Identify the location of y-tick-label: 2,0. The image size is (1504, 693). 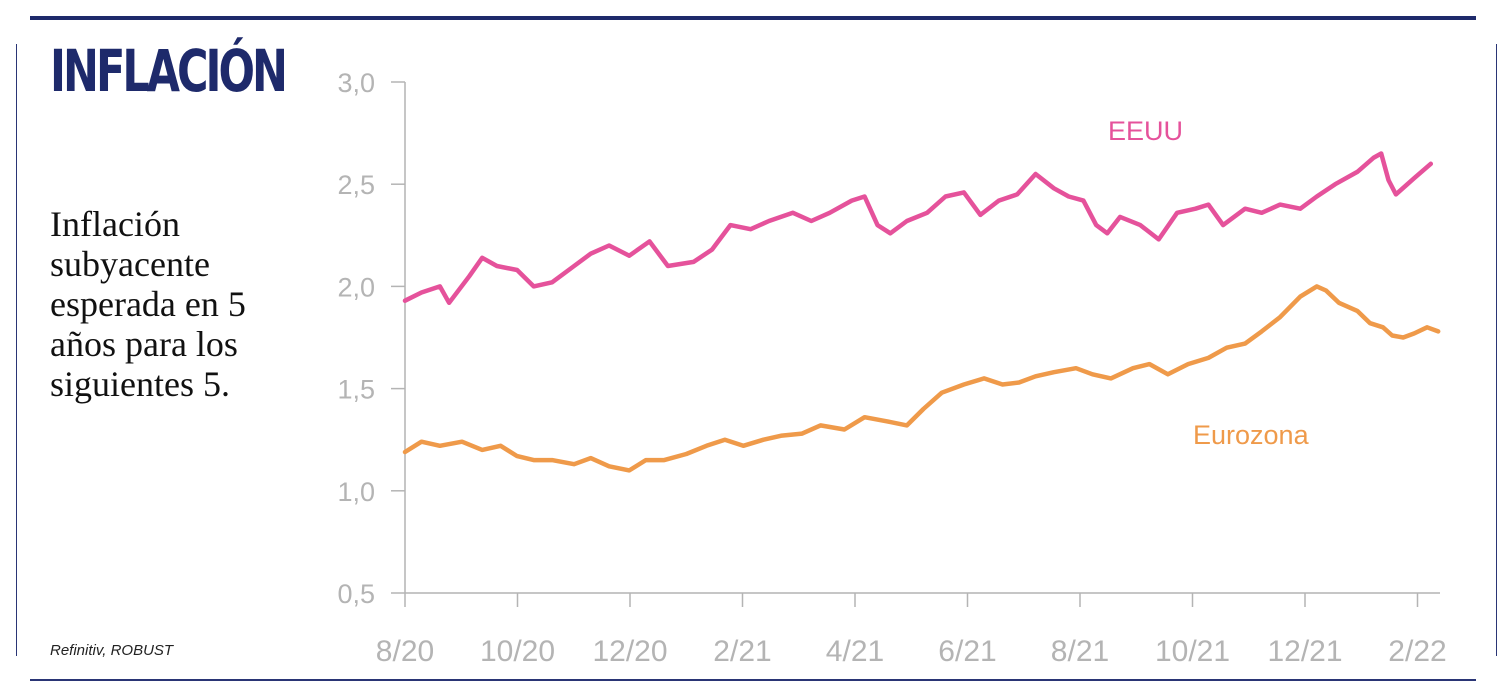
(356, 287).